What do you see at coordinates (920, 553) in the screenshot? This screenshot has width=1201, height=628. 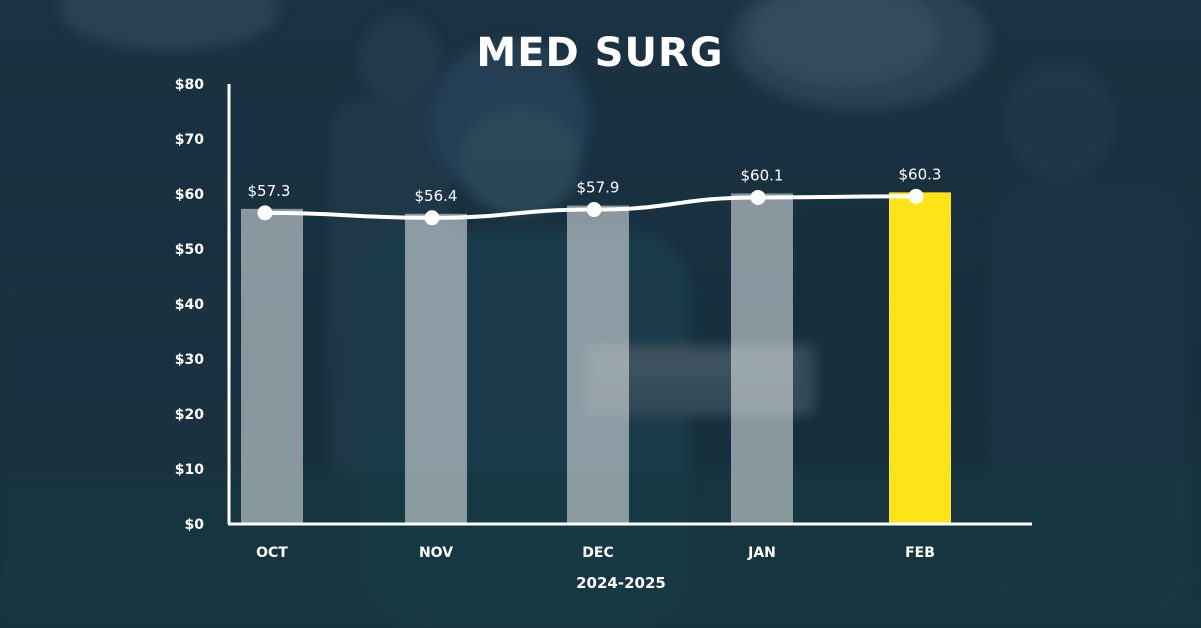 I see `x-tick-label: FEB` at bounding box center [920, 553].